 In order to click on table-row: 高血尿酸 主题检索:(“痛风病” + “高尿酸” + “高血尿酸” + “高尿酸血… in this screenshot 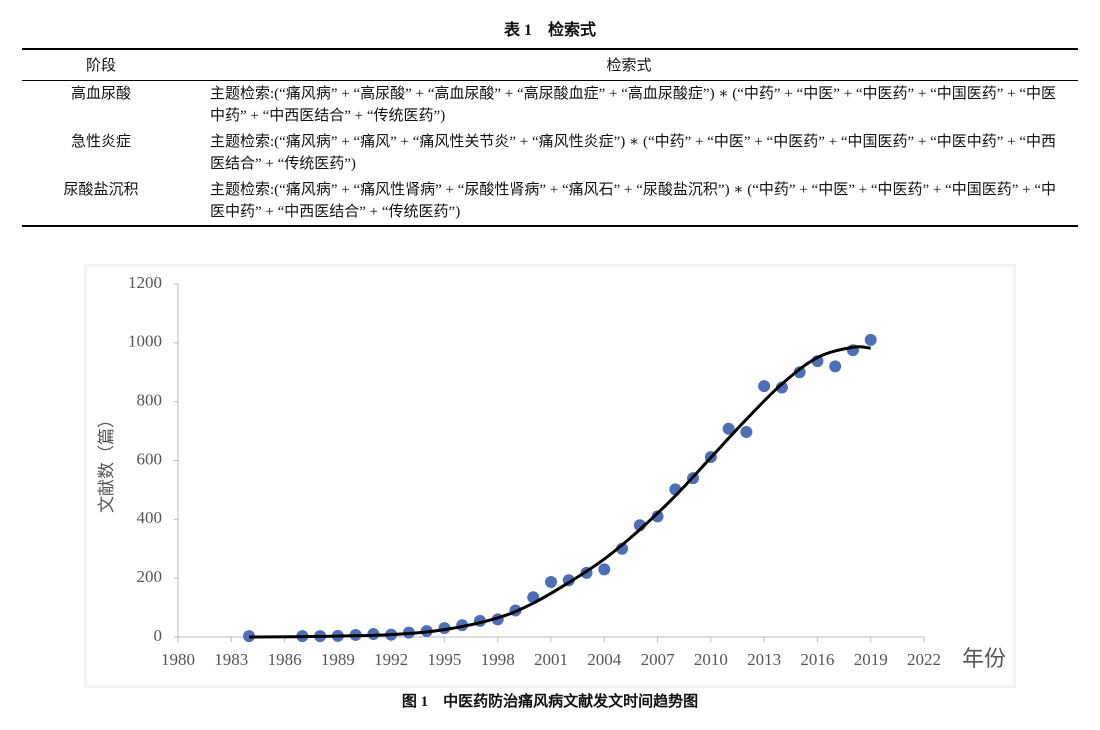, I will do `click(550, 105)`.